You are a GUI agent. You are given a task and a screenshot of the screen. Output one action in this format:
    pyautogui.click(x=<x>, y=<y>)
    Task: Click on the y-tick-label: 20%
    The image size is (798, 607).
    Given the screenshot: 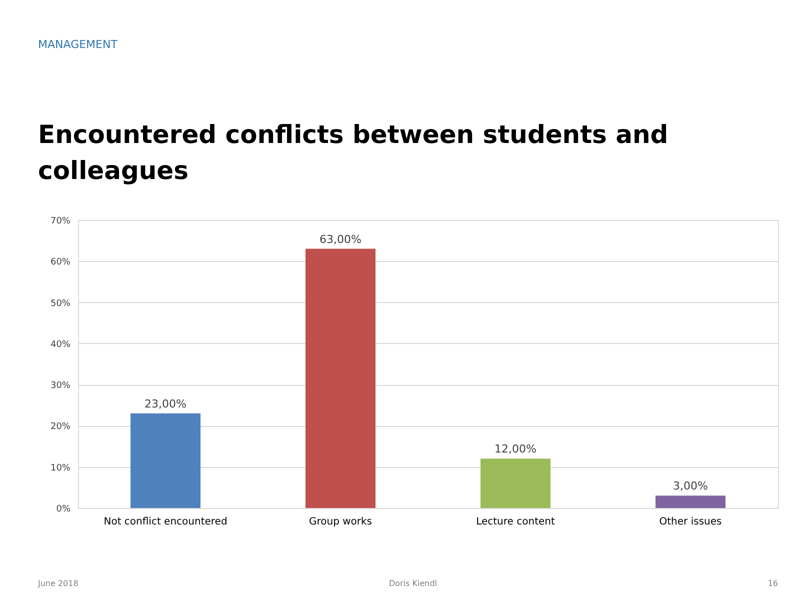 What is the action you would take?
    pyautogui.click(x=60, y=427)
    